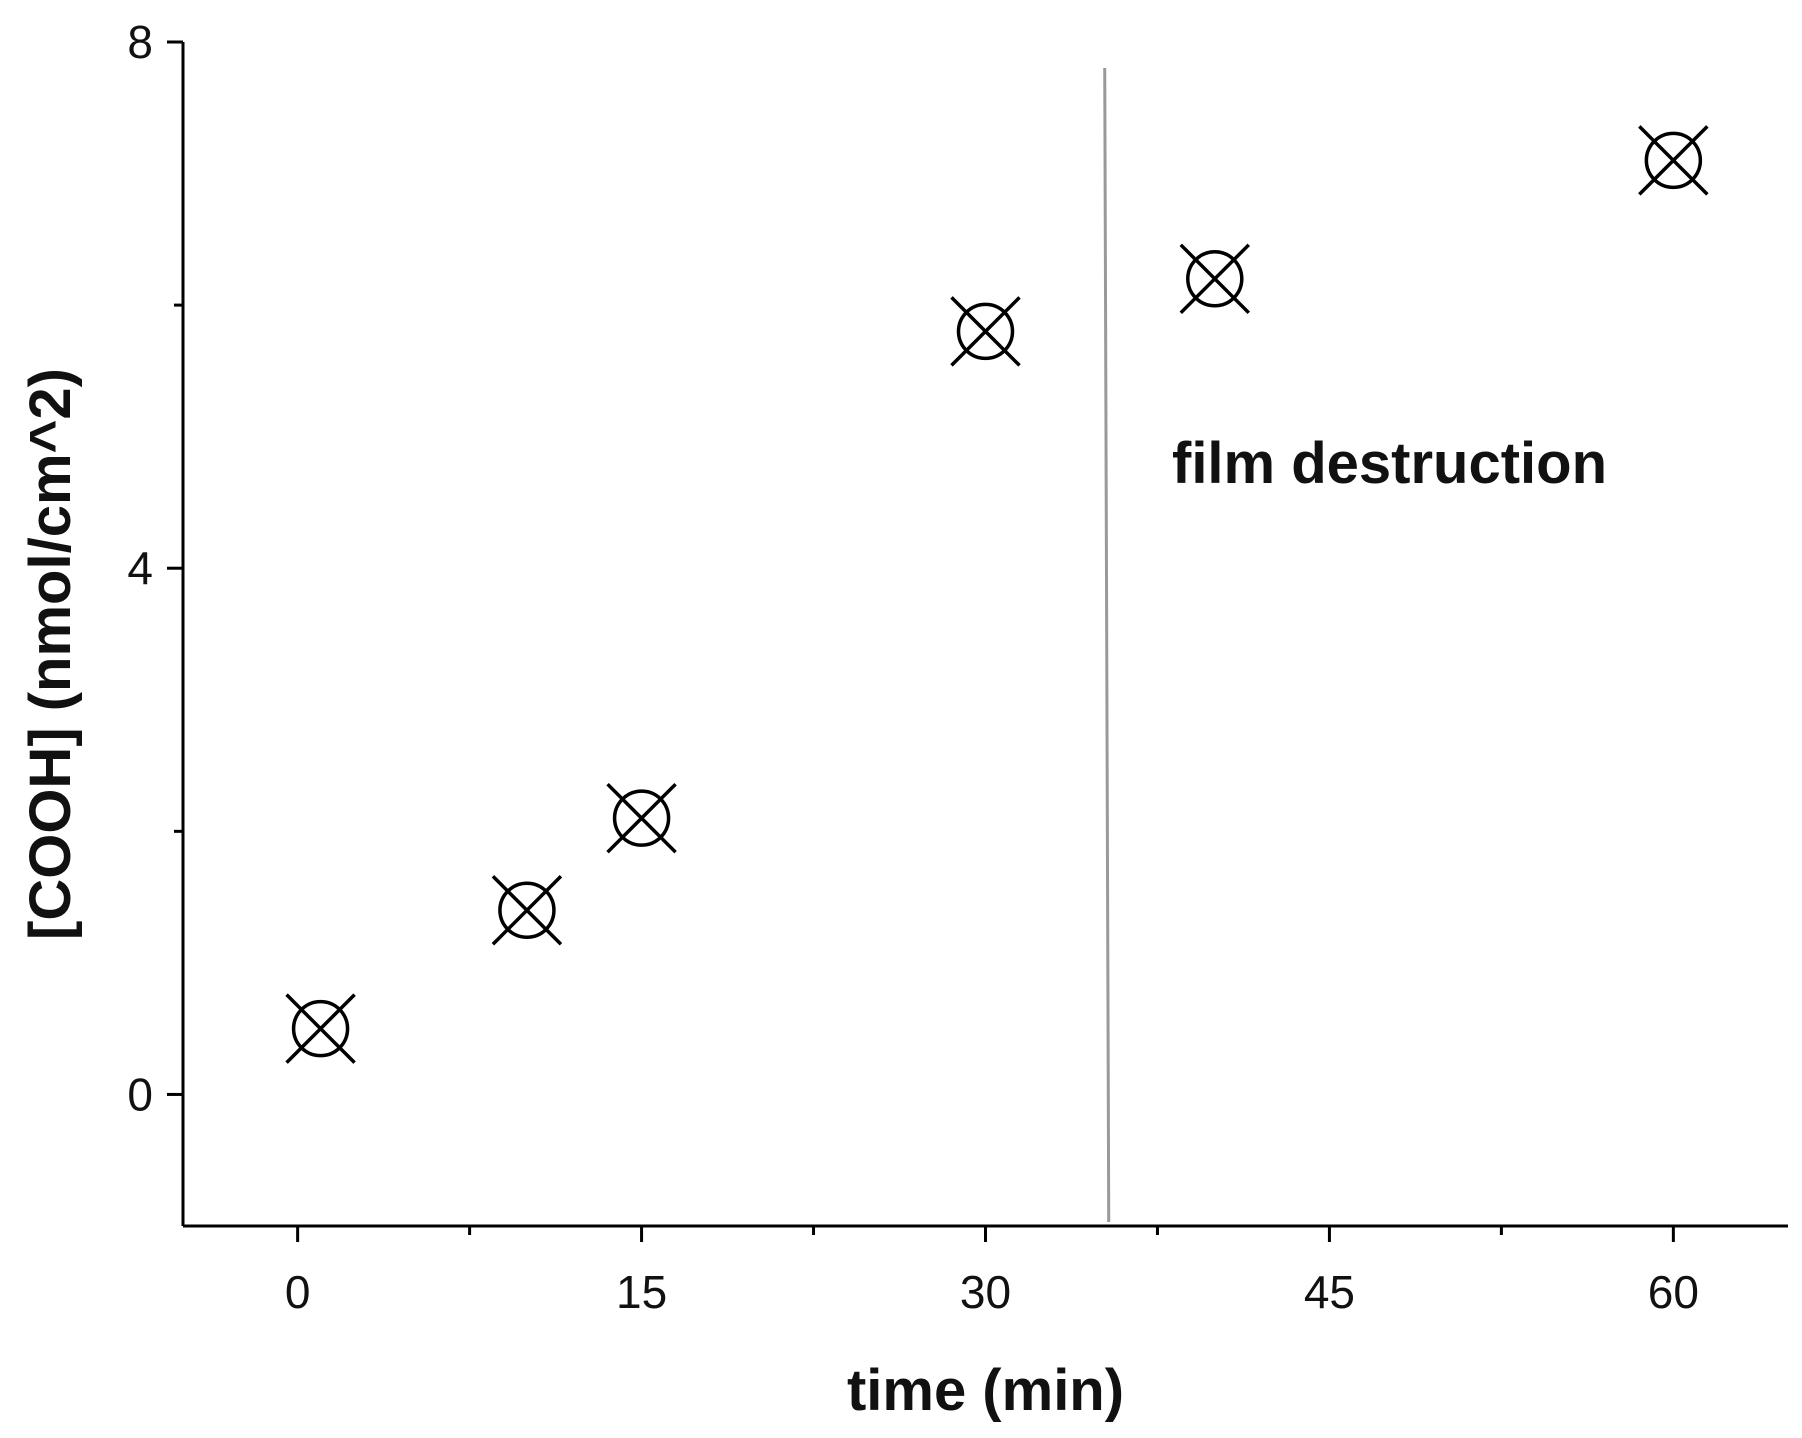 Image resolution: width=1802 pixels, height=1438 pixels. I want to click on film-destruction-annotation: film destruction, so click(1389, 463).